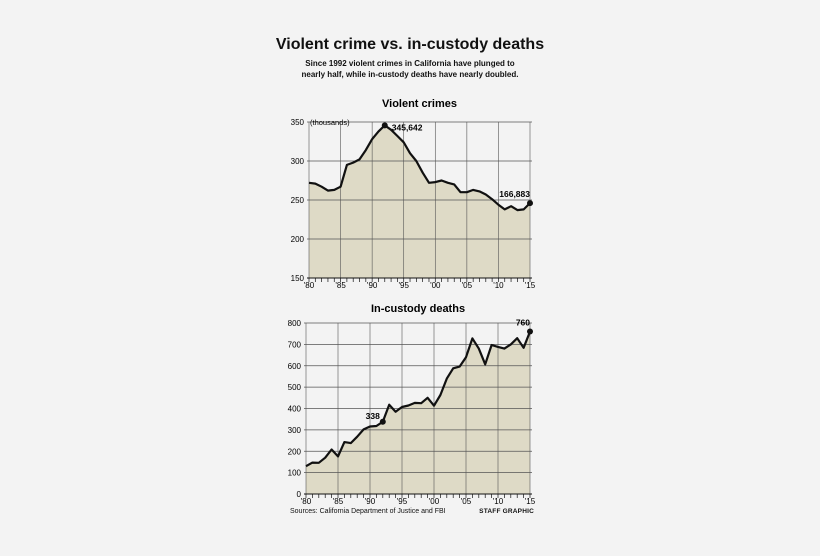 Image resolution: width=820 pixels, height=556 pixels. Describe the element at coordinates (467, 285) in the screenshot. I see `violent-crimes-x-tick-label: '05` at that location.